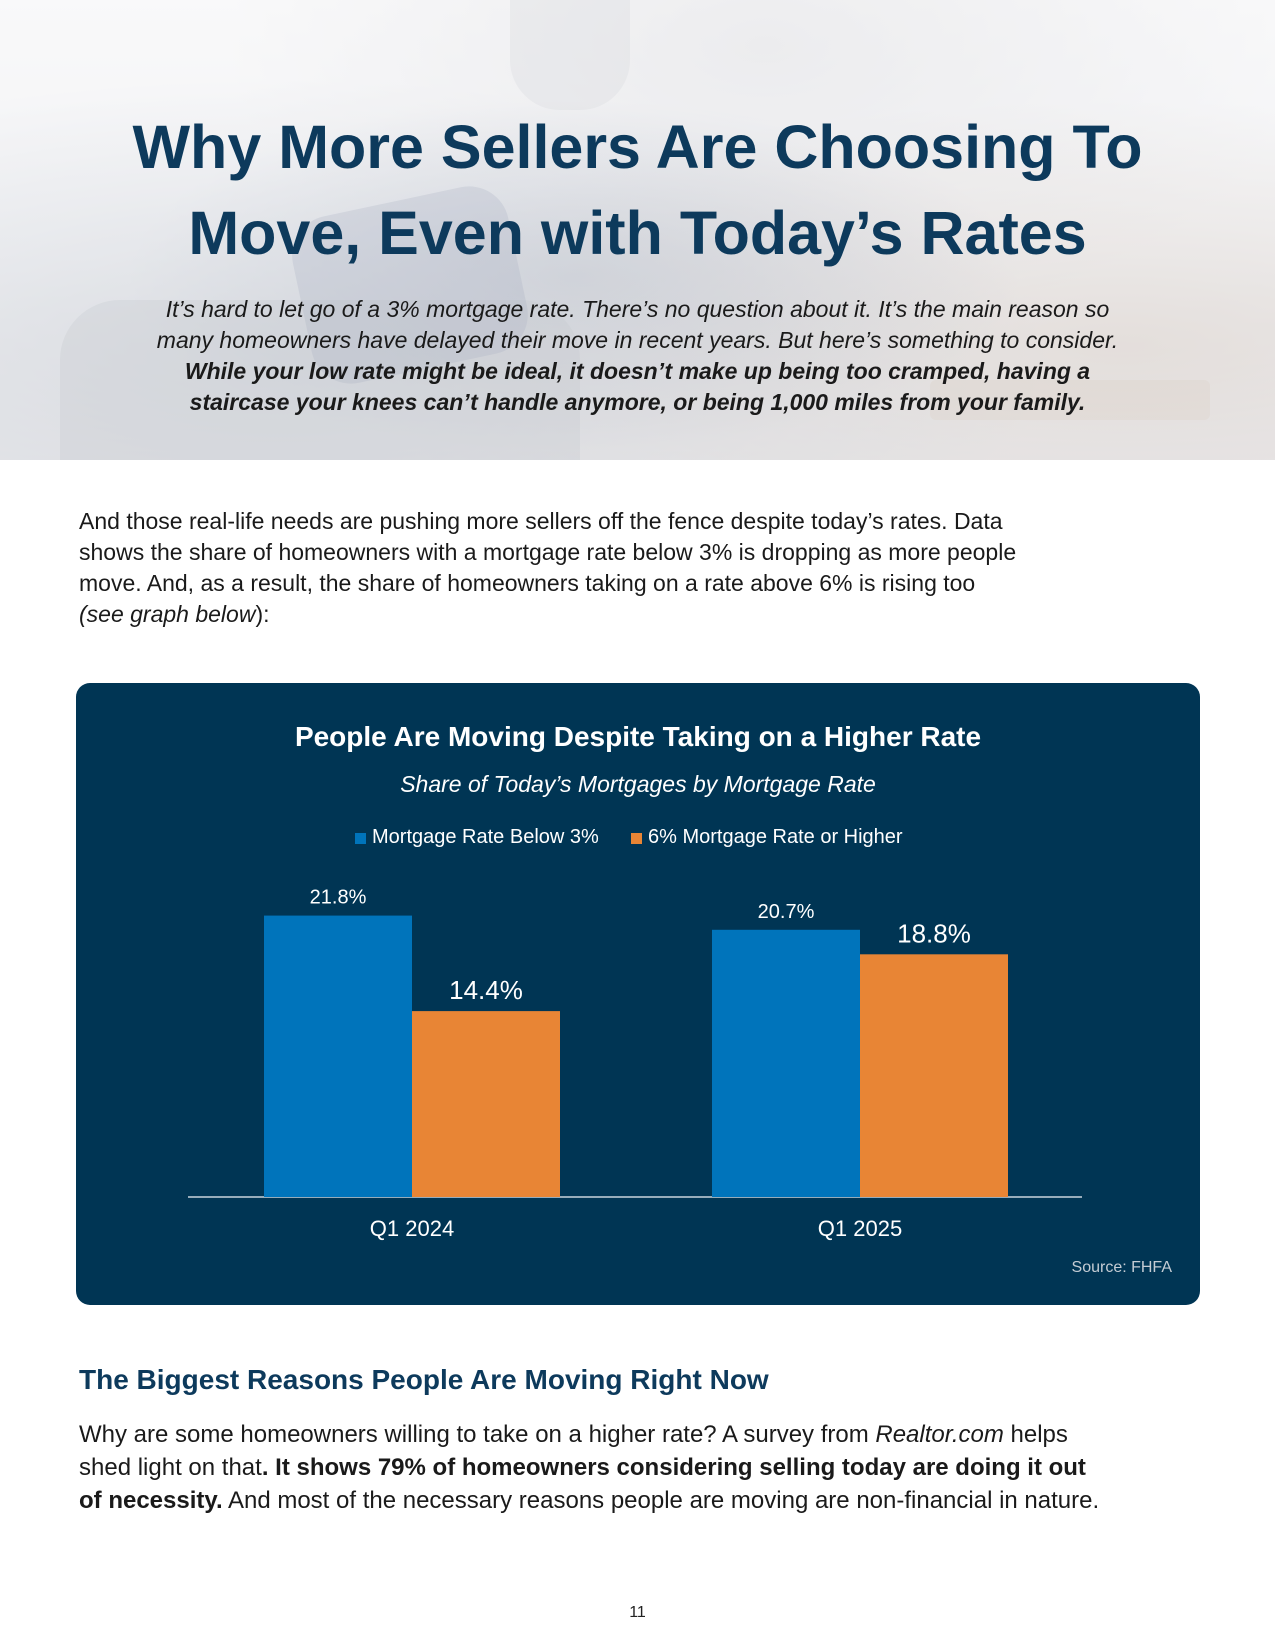  I want to click on data-label-series1-q1-2025: 20.7%, so click(786, 912).